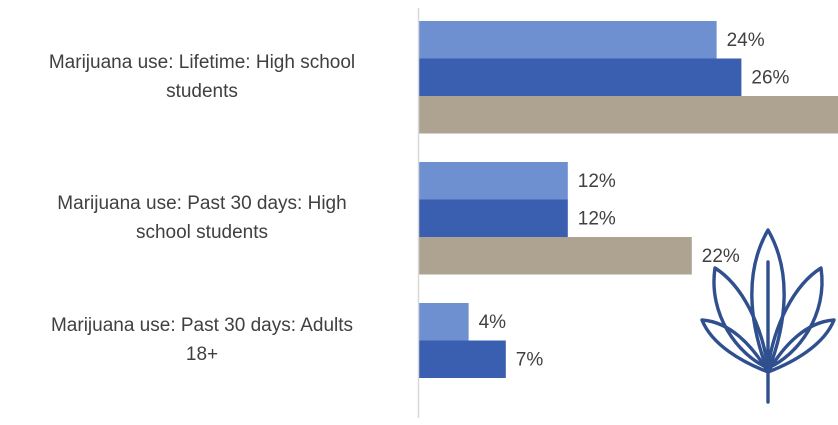  Describe the element at coordinates (202, 91) in the screenshot. I see `category-label-line: students` at that location.